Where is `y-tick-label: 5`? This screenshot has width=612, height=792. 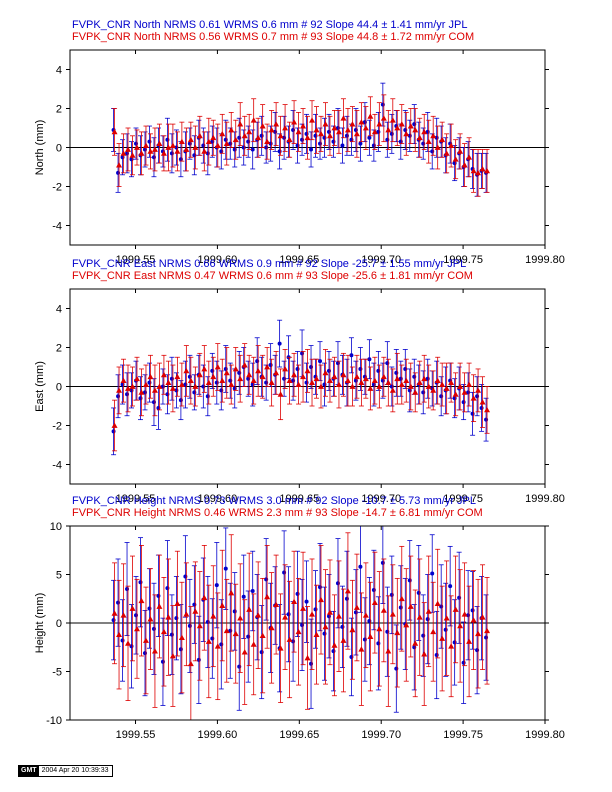 y-tick-label: 5 is located at coordinates (59, 576).